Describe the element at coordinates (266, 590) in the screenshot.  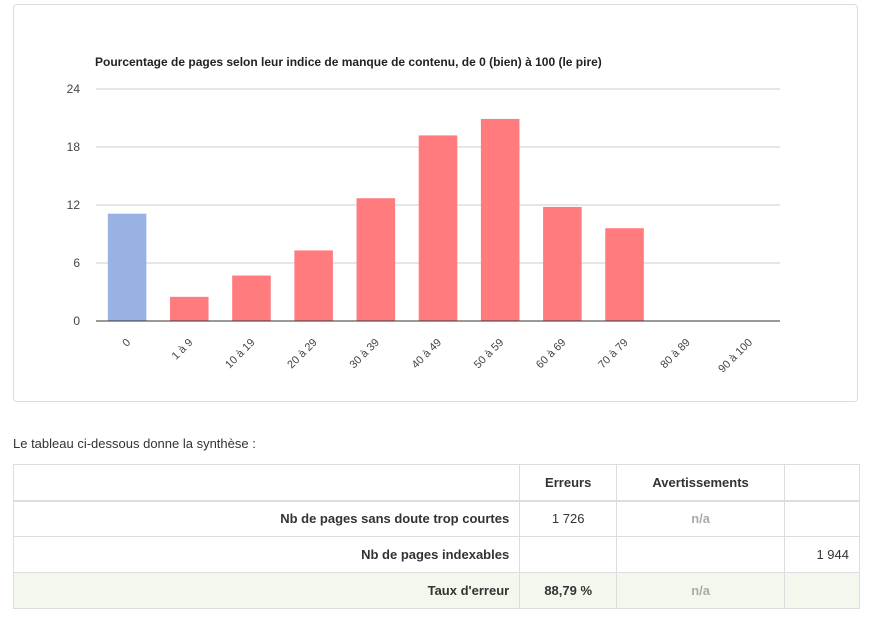
I see `row-label: Taux d'erreur` at that location.